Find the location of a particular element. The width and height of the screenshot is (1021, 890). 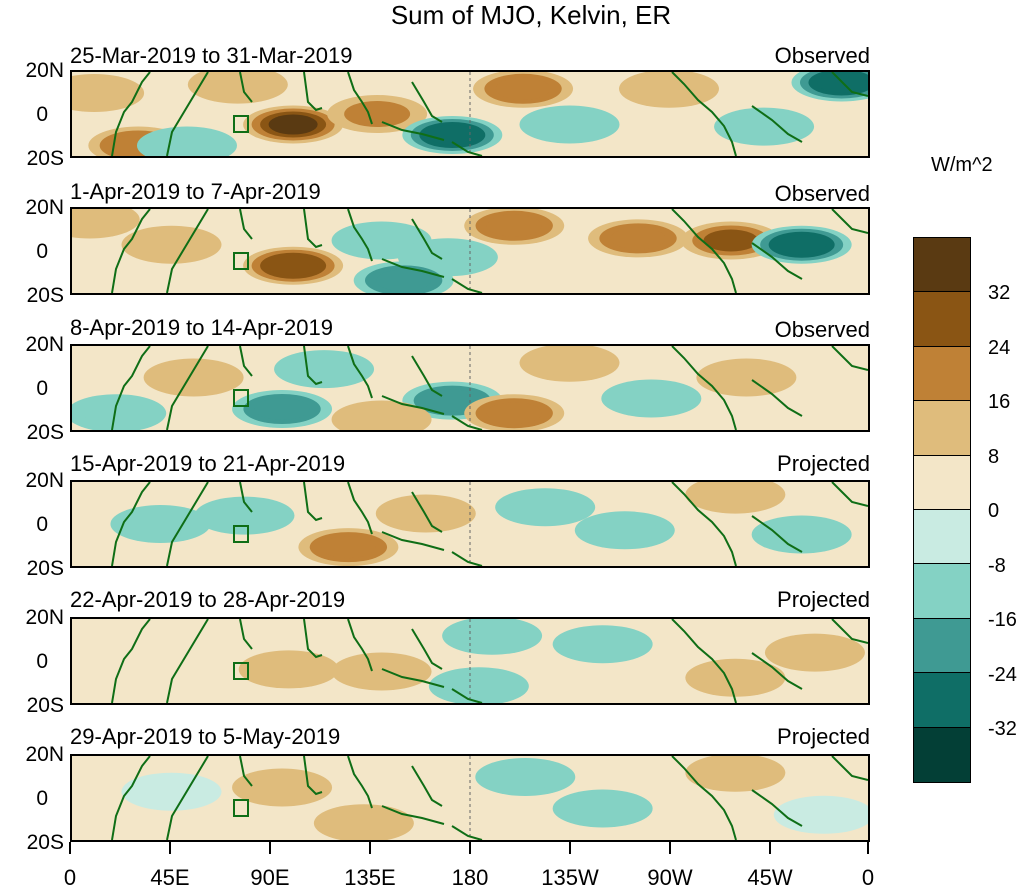

panel-3-period: 8-Apr-2019 to 14-Apr-2019 is located at coordinates (201, 327).